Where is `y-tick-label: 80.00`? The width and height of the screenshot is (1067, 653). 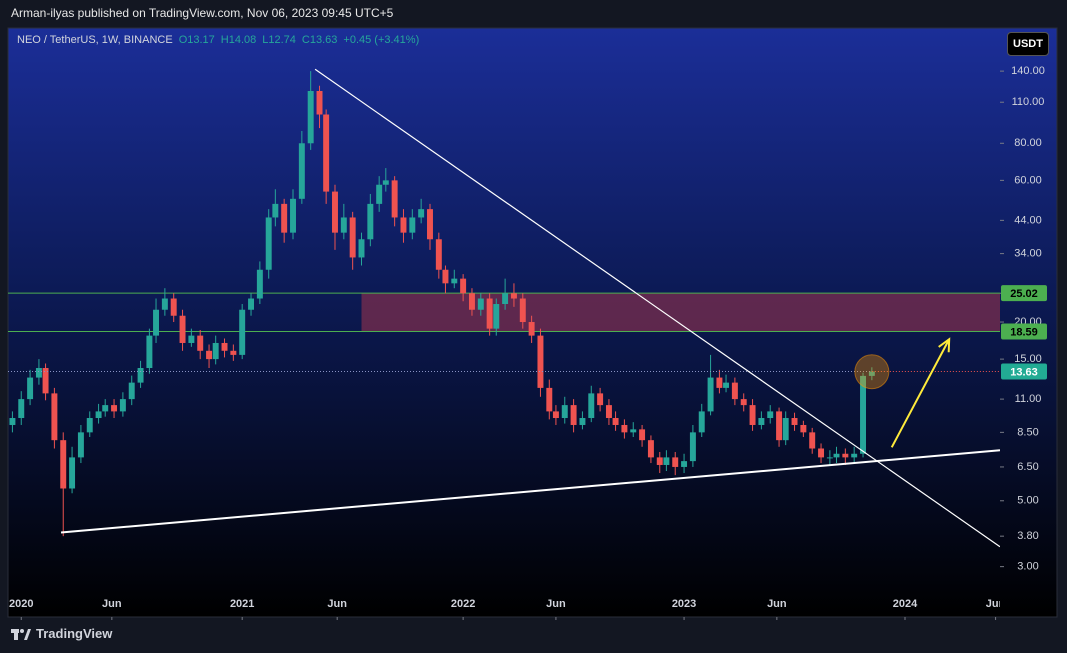
y-tick-label: 80.00 is located at coordinates (1028, 143).